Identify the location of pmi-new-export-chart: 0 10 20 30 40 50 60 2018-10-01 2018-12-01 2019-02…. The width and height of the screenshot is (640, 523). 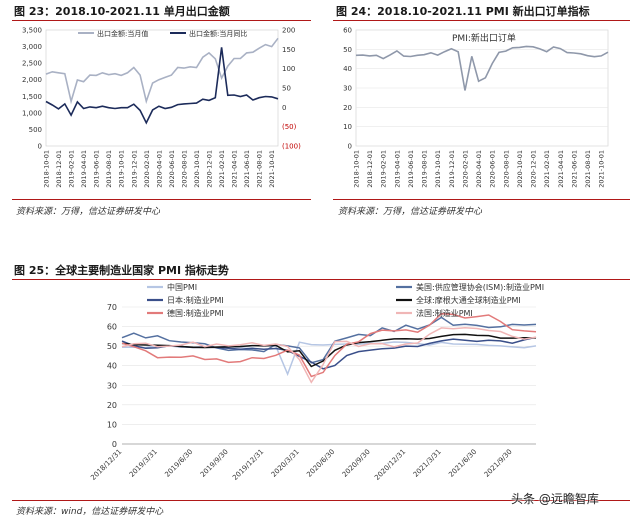
(476, 107).